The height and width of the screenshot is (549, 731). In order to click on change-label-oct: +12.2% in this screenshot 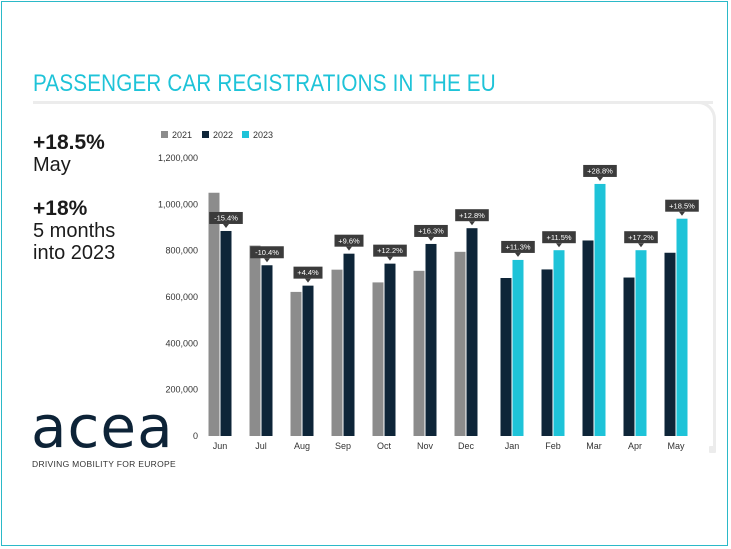, I will do `click(390, 250)`.